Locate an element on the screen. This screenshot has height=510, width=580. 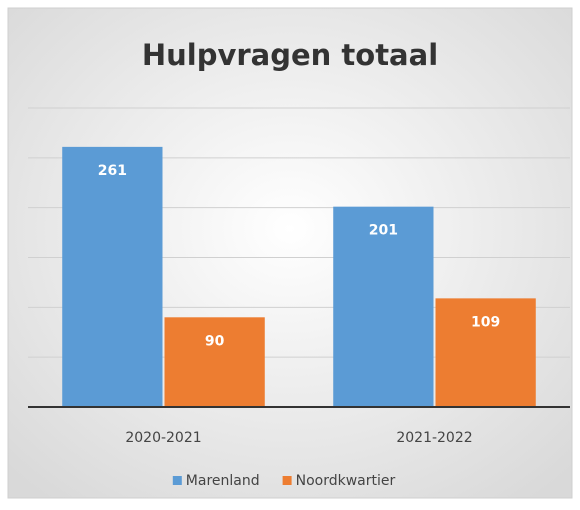
legend-label: Marenland is located at coordinates (223, 481).